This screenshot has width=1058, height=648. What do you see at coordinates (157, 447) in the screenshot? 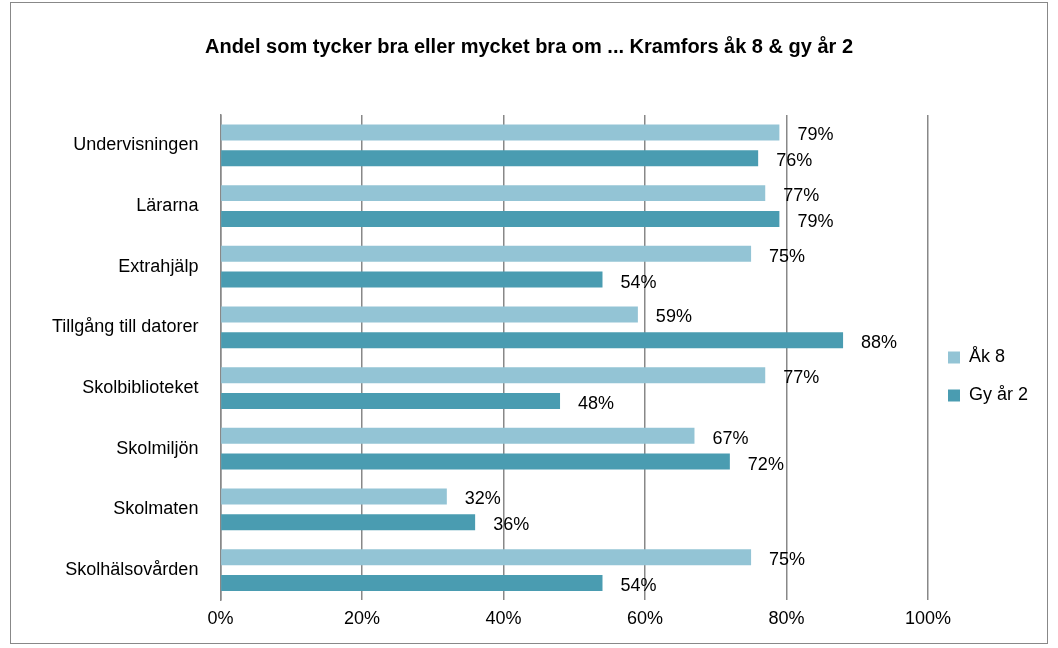
I see `y-tick-label: Skolmiljön` at bounding box center [157, 447].